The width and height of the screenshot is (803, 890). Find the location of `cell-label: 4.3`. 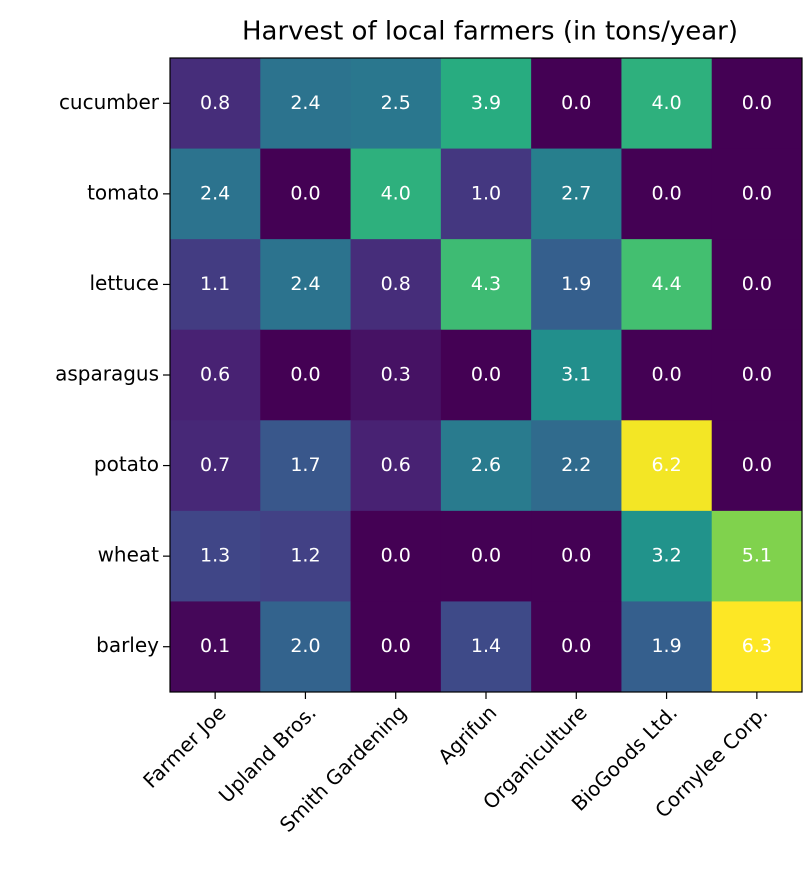

cell-label: 4.3 is located at coordinates (486, 284).